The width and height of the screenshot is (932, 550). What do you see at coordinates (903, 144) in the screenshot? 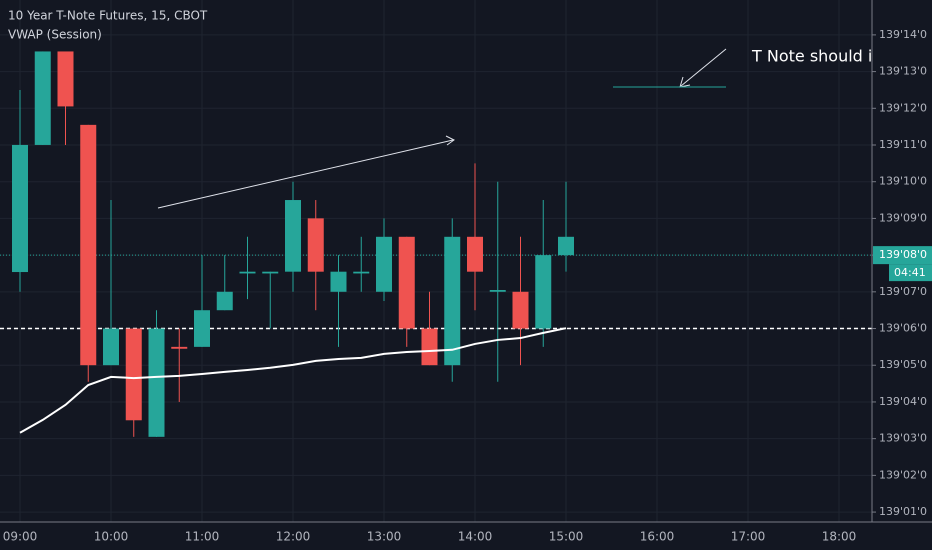
I see `y-tick-label: 139'11'0` at bounding box center [903, 144].